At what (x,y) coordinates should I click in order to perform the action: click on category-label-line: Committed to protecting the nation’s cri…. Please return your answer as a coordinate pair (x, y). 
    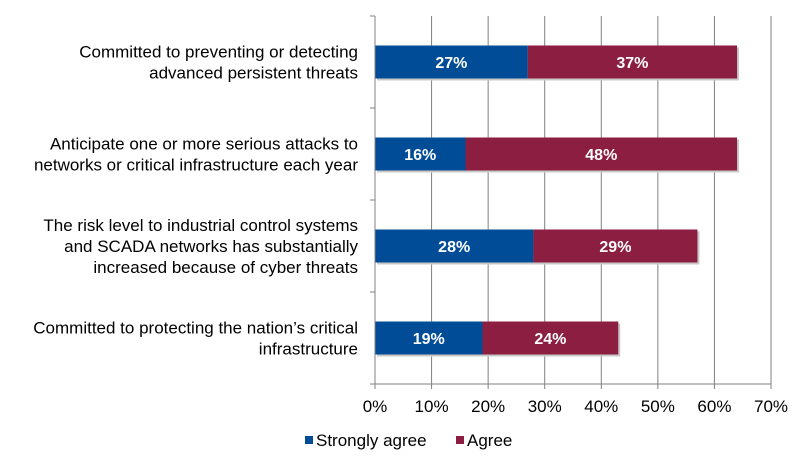
    Looking at the image, I should click on (195, 328).